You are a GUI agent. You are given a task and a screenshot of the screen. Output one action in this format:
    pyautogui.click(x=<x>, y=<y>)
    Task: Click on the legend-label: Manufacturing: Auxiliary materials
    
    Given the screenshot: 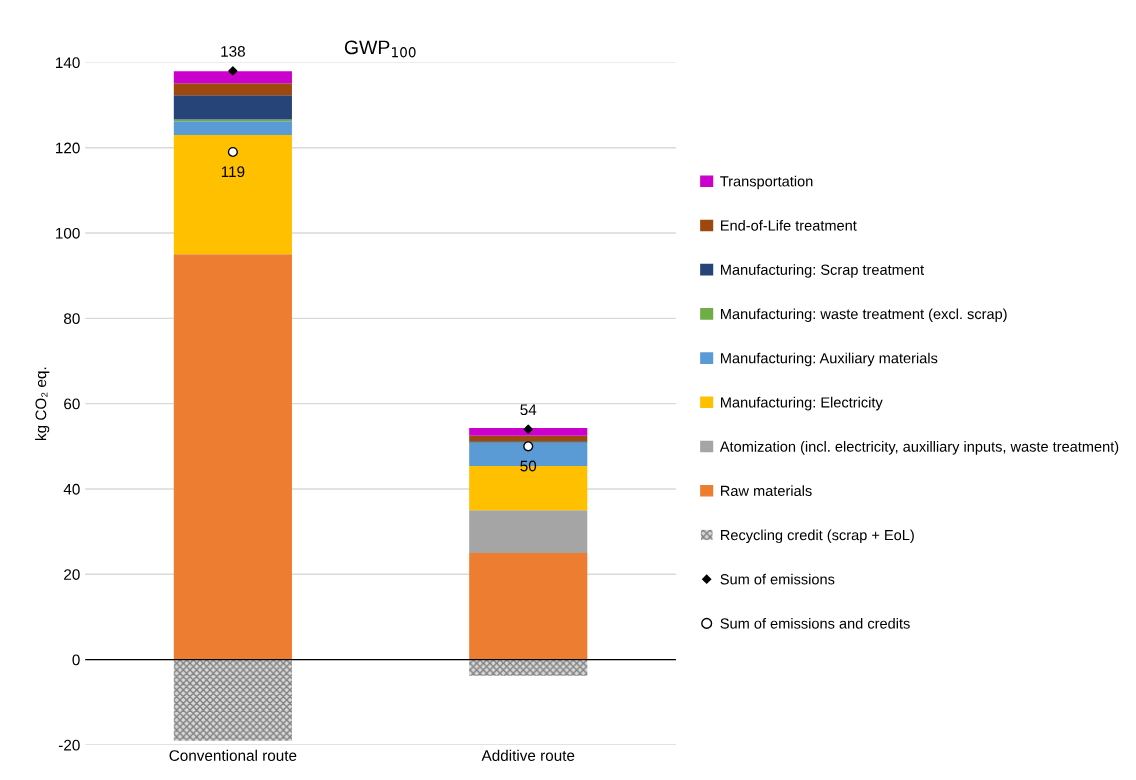 What is the action you would take?
    pyautogui.click(x=829, y=359)
    